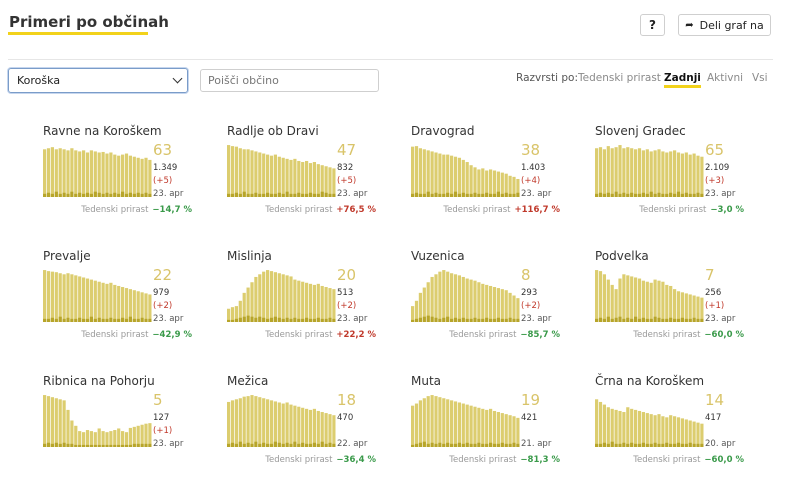  Describe the element at coordinates (347, 400) in the screenshot. I see `active-count: 18` at that location.